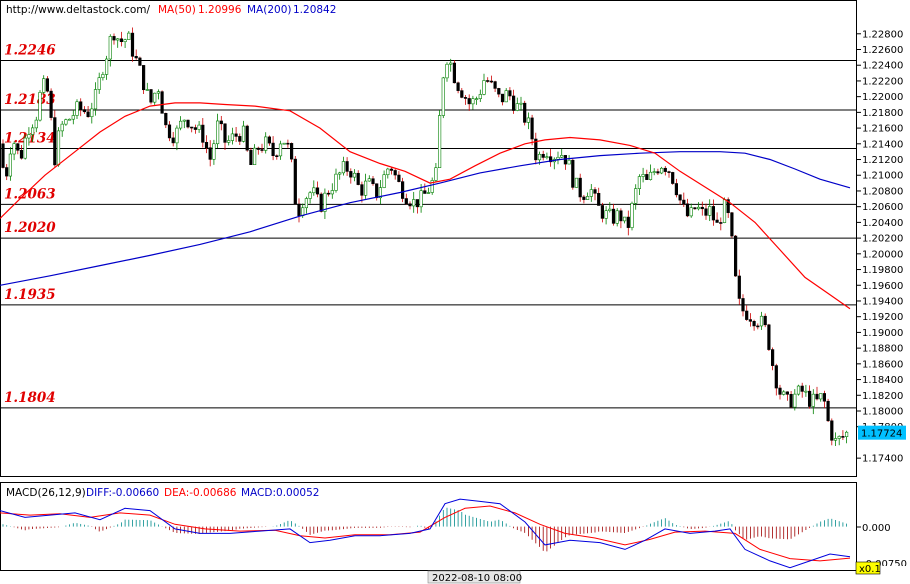 The width and height of the screenshot is (910, 584). Describe the element at coordinates (882, 191) in the screenshot. I see `y-tick-label: 1.20800` at that location.